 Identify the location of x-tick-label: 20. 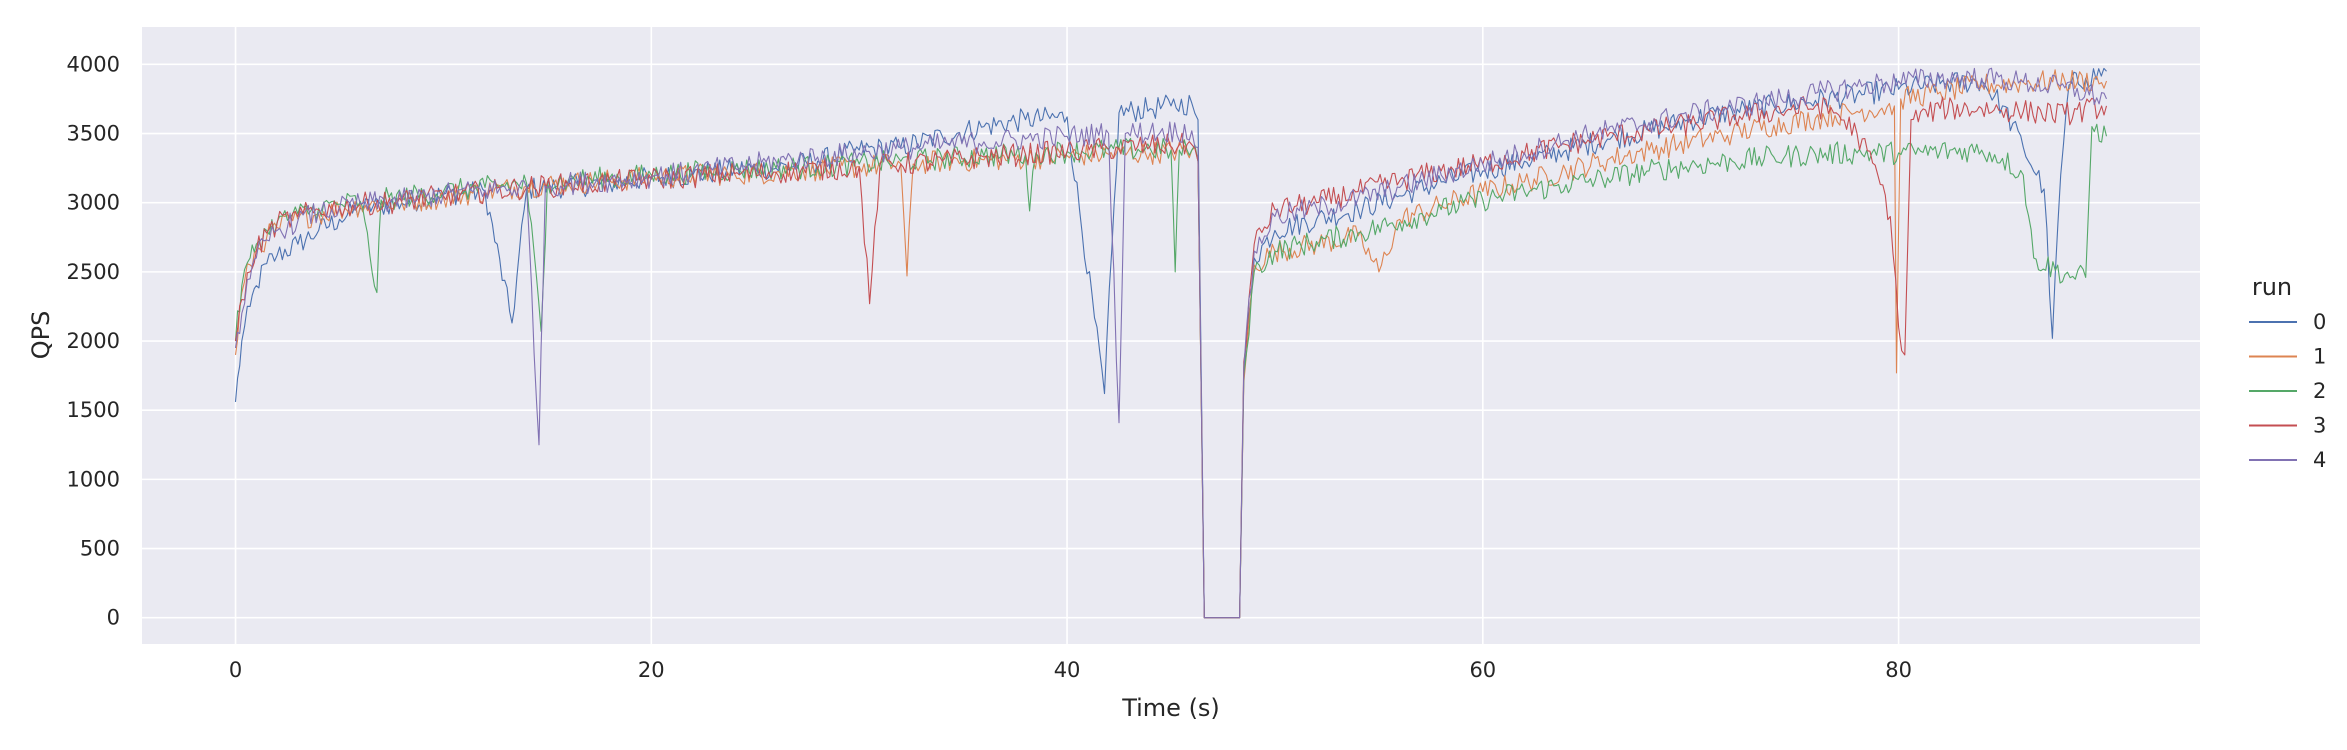
(651, 670).